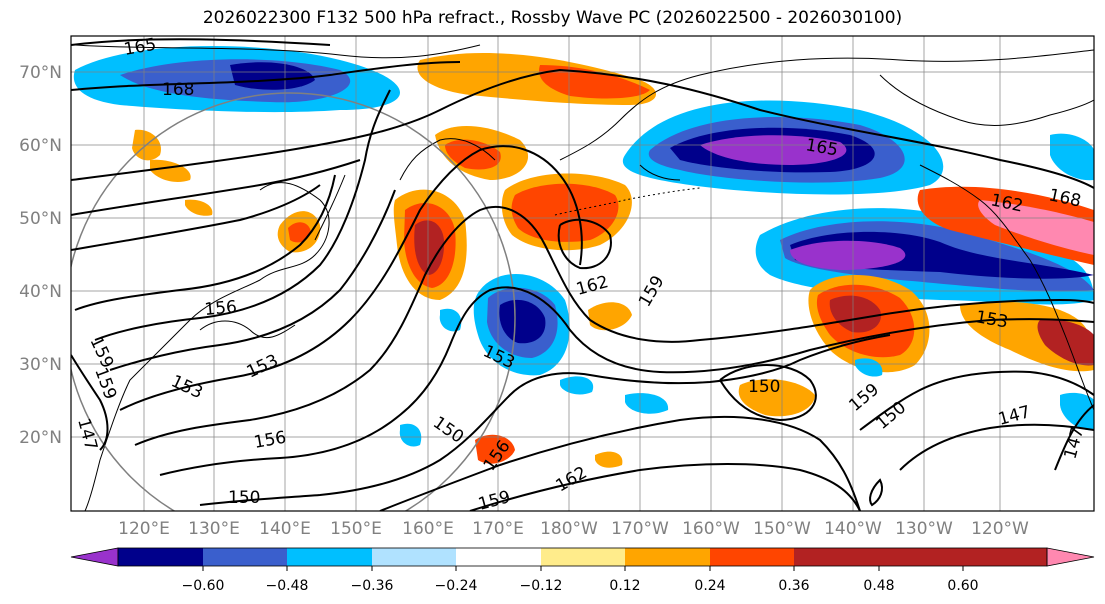  What do you see at coordinates (640, 529) in the screenshot?
I see `lon-label: 170°W` at bounding box center [640, 529].